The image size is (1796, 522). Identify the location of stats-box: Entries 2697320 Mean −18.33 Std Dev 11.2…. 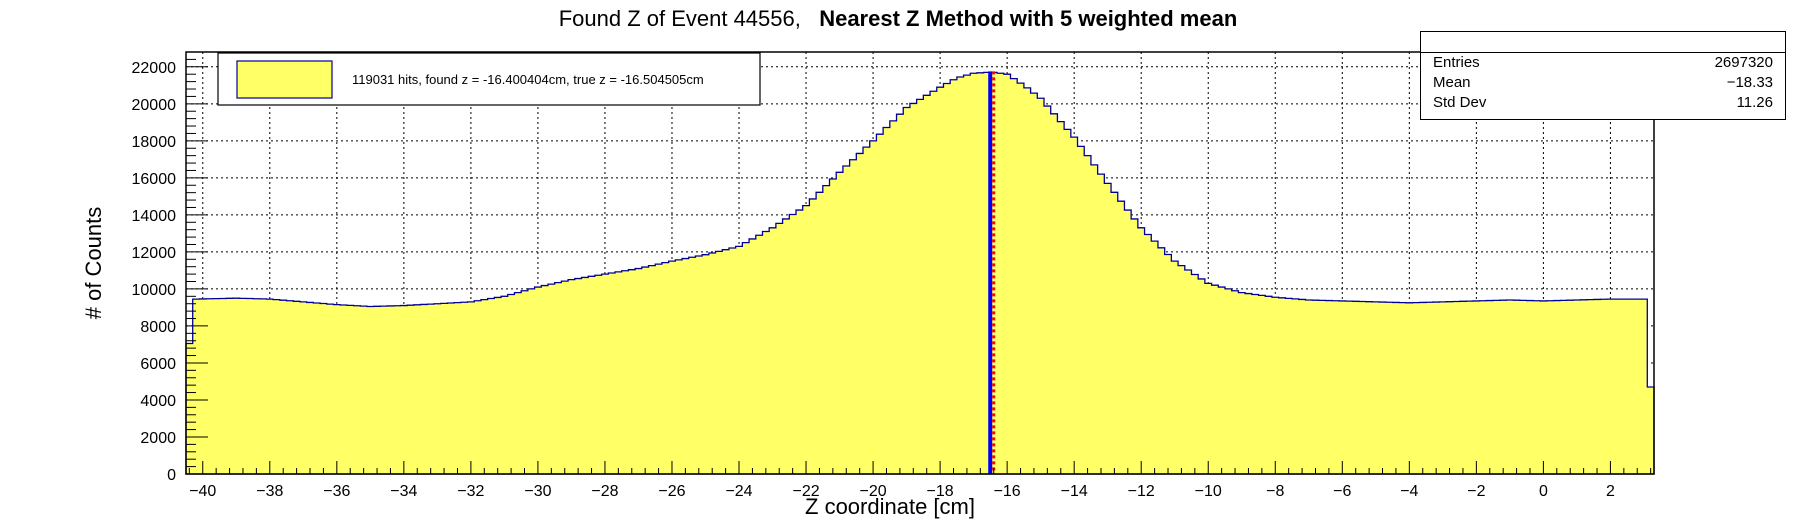
(1603, 75).